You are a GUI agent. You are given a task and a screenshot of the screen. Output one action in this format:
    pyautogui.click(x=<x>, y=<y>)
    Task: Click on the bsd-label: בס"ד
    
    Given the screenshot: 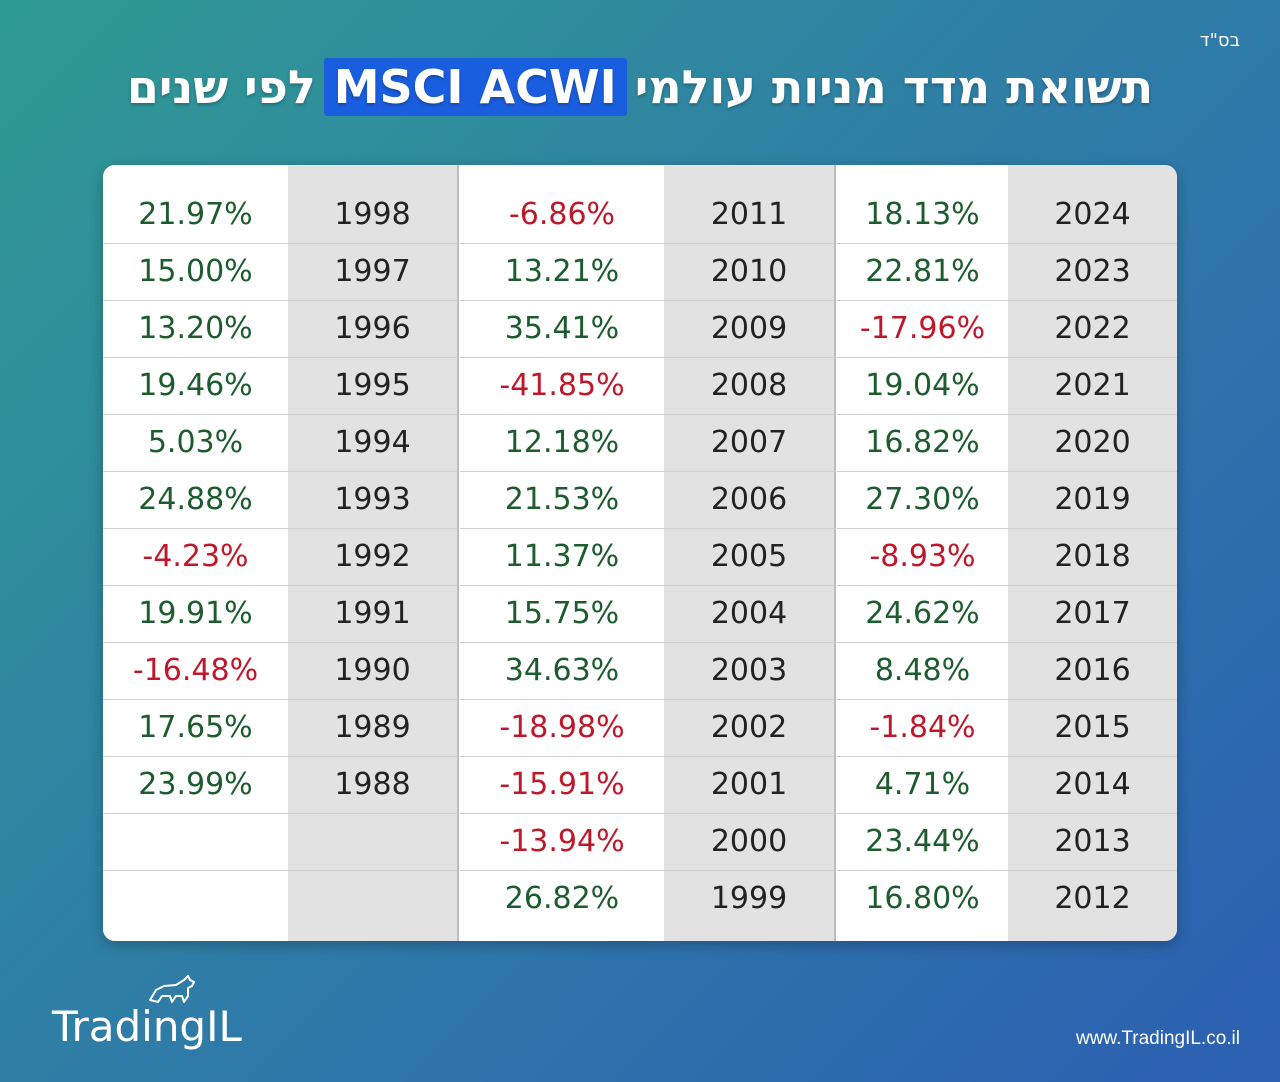 What is the action you would take?
    pyautogui.click(x=1219, y=40)
    